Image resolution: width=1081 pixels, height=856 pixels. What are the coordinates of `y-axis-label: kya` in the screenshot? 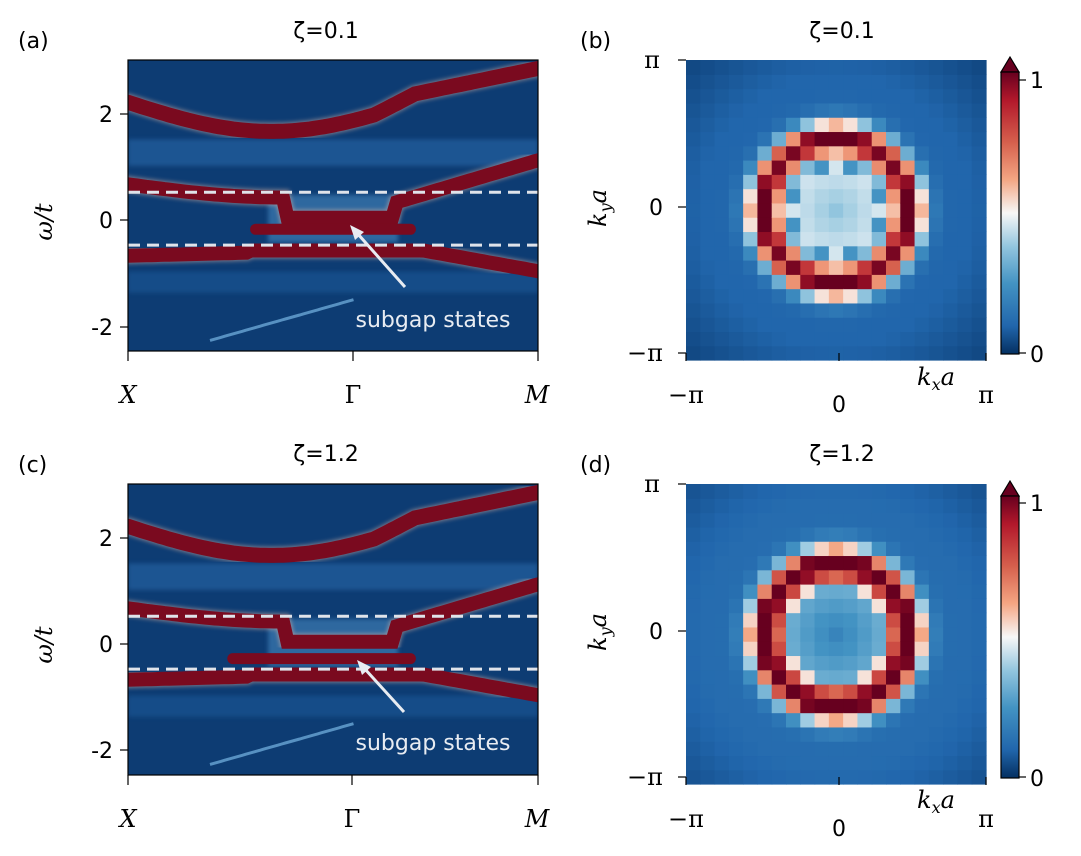 It's located at (599, 632).